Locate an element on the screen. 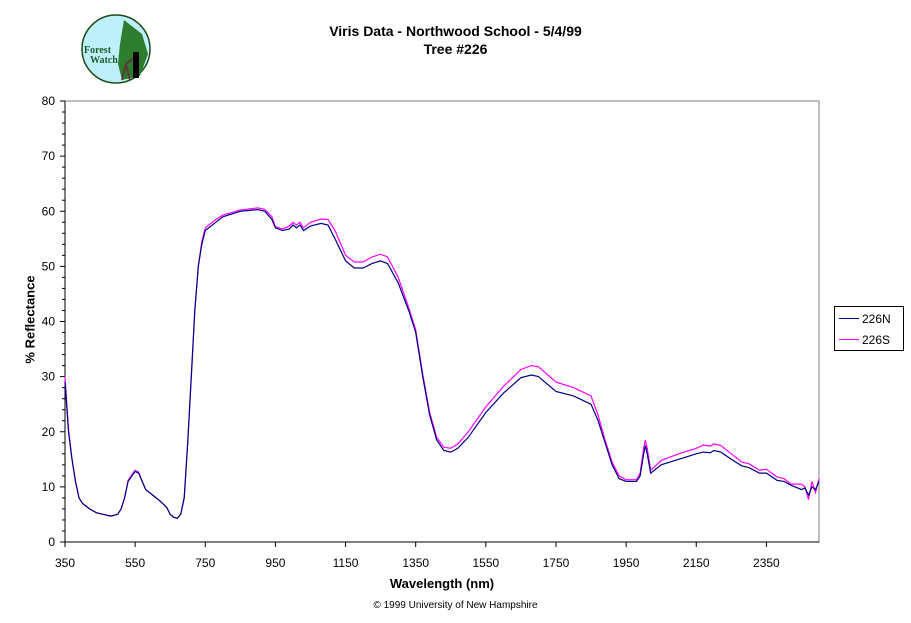 The height and width of the screenshot is (623, 911). legend-item-226s: 226S is located at coordinates (869, 339).